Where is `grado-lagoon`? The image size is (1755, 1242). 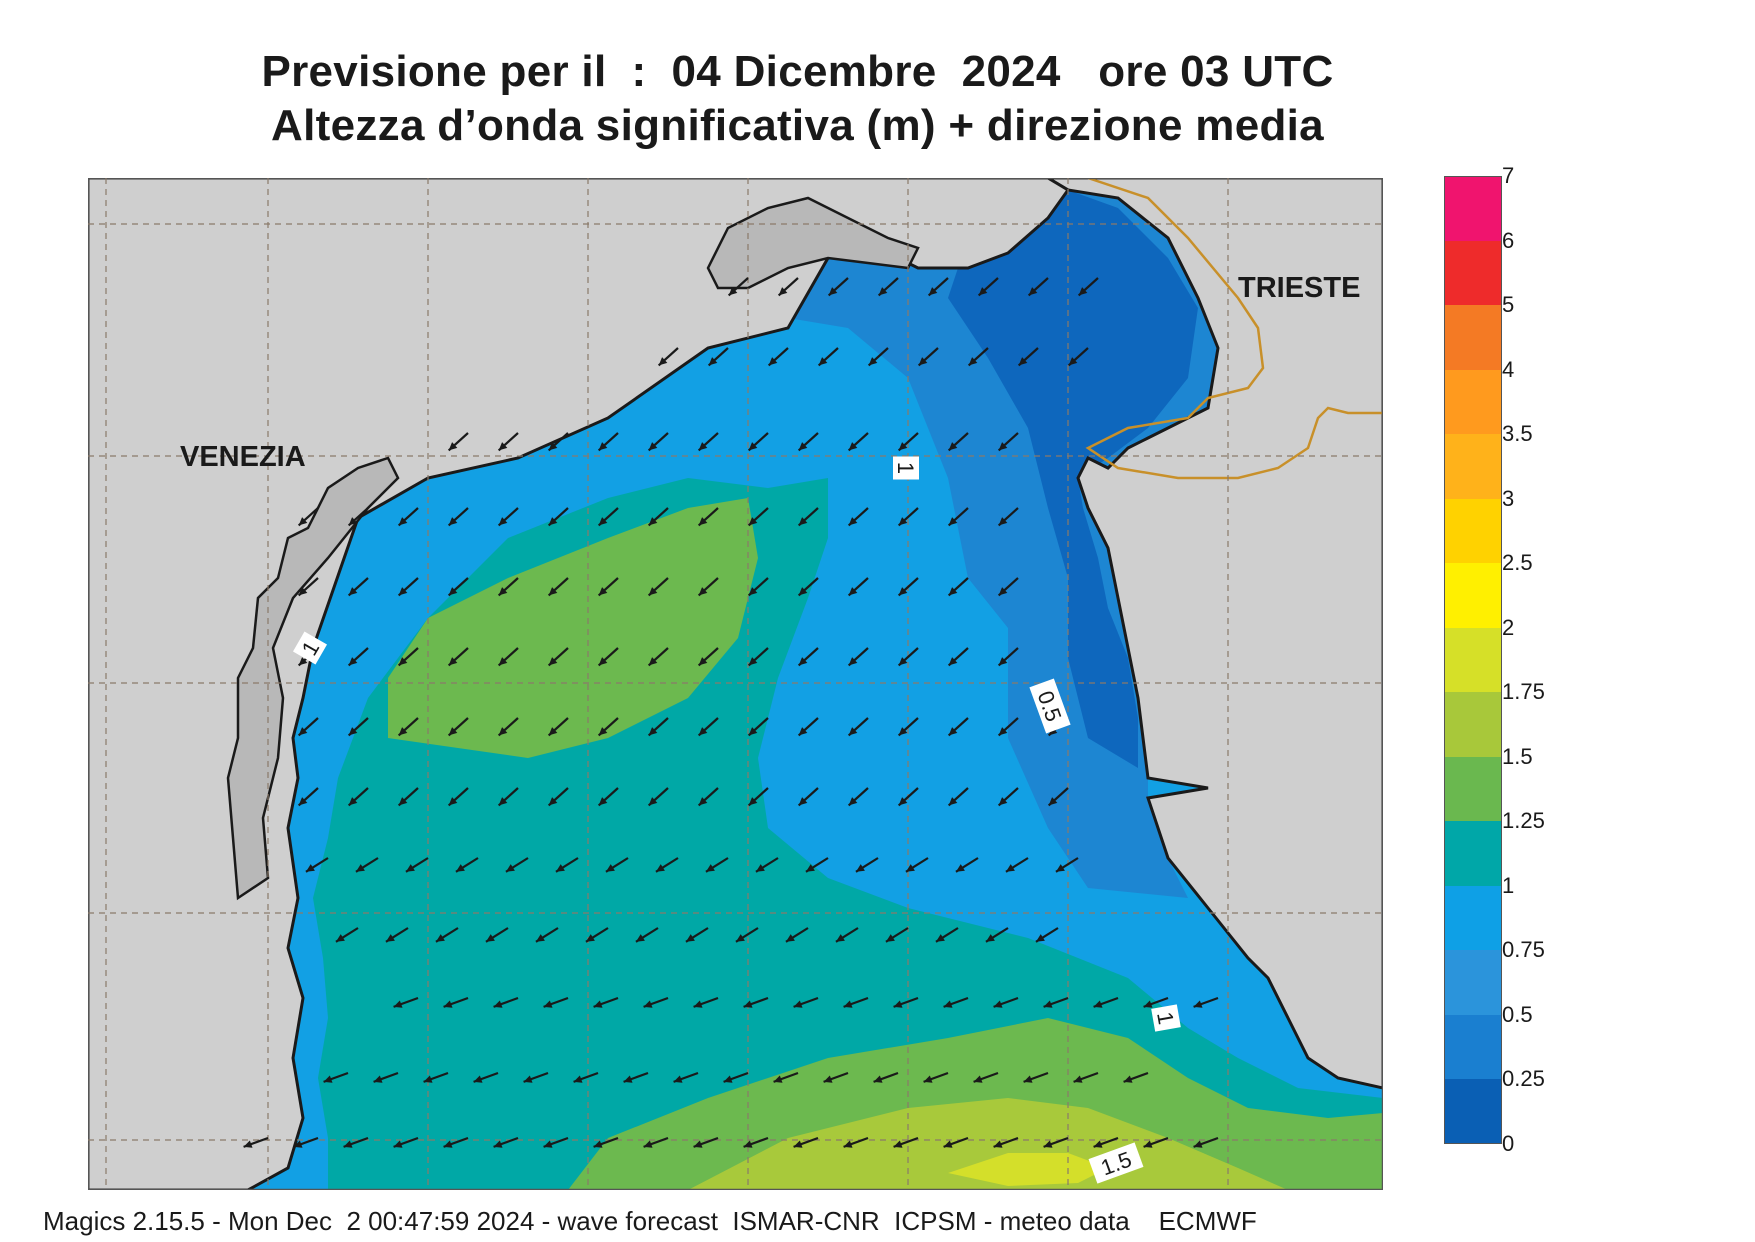
grado-lagoon is located at coordinates (813, 243).